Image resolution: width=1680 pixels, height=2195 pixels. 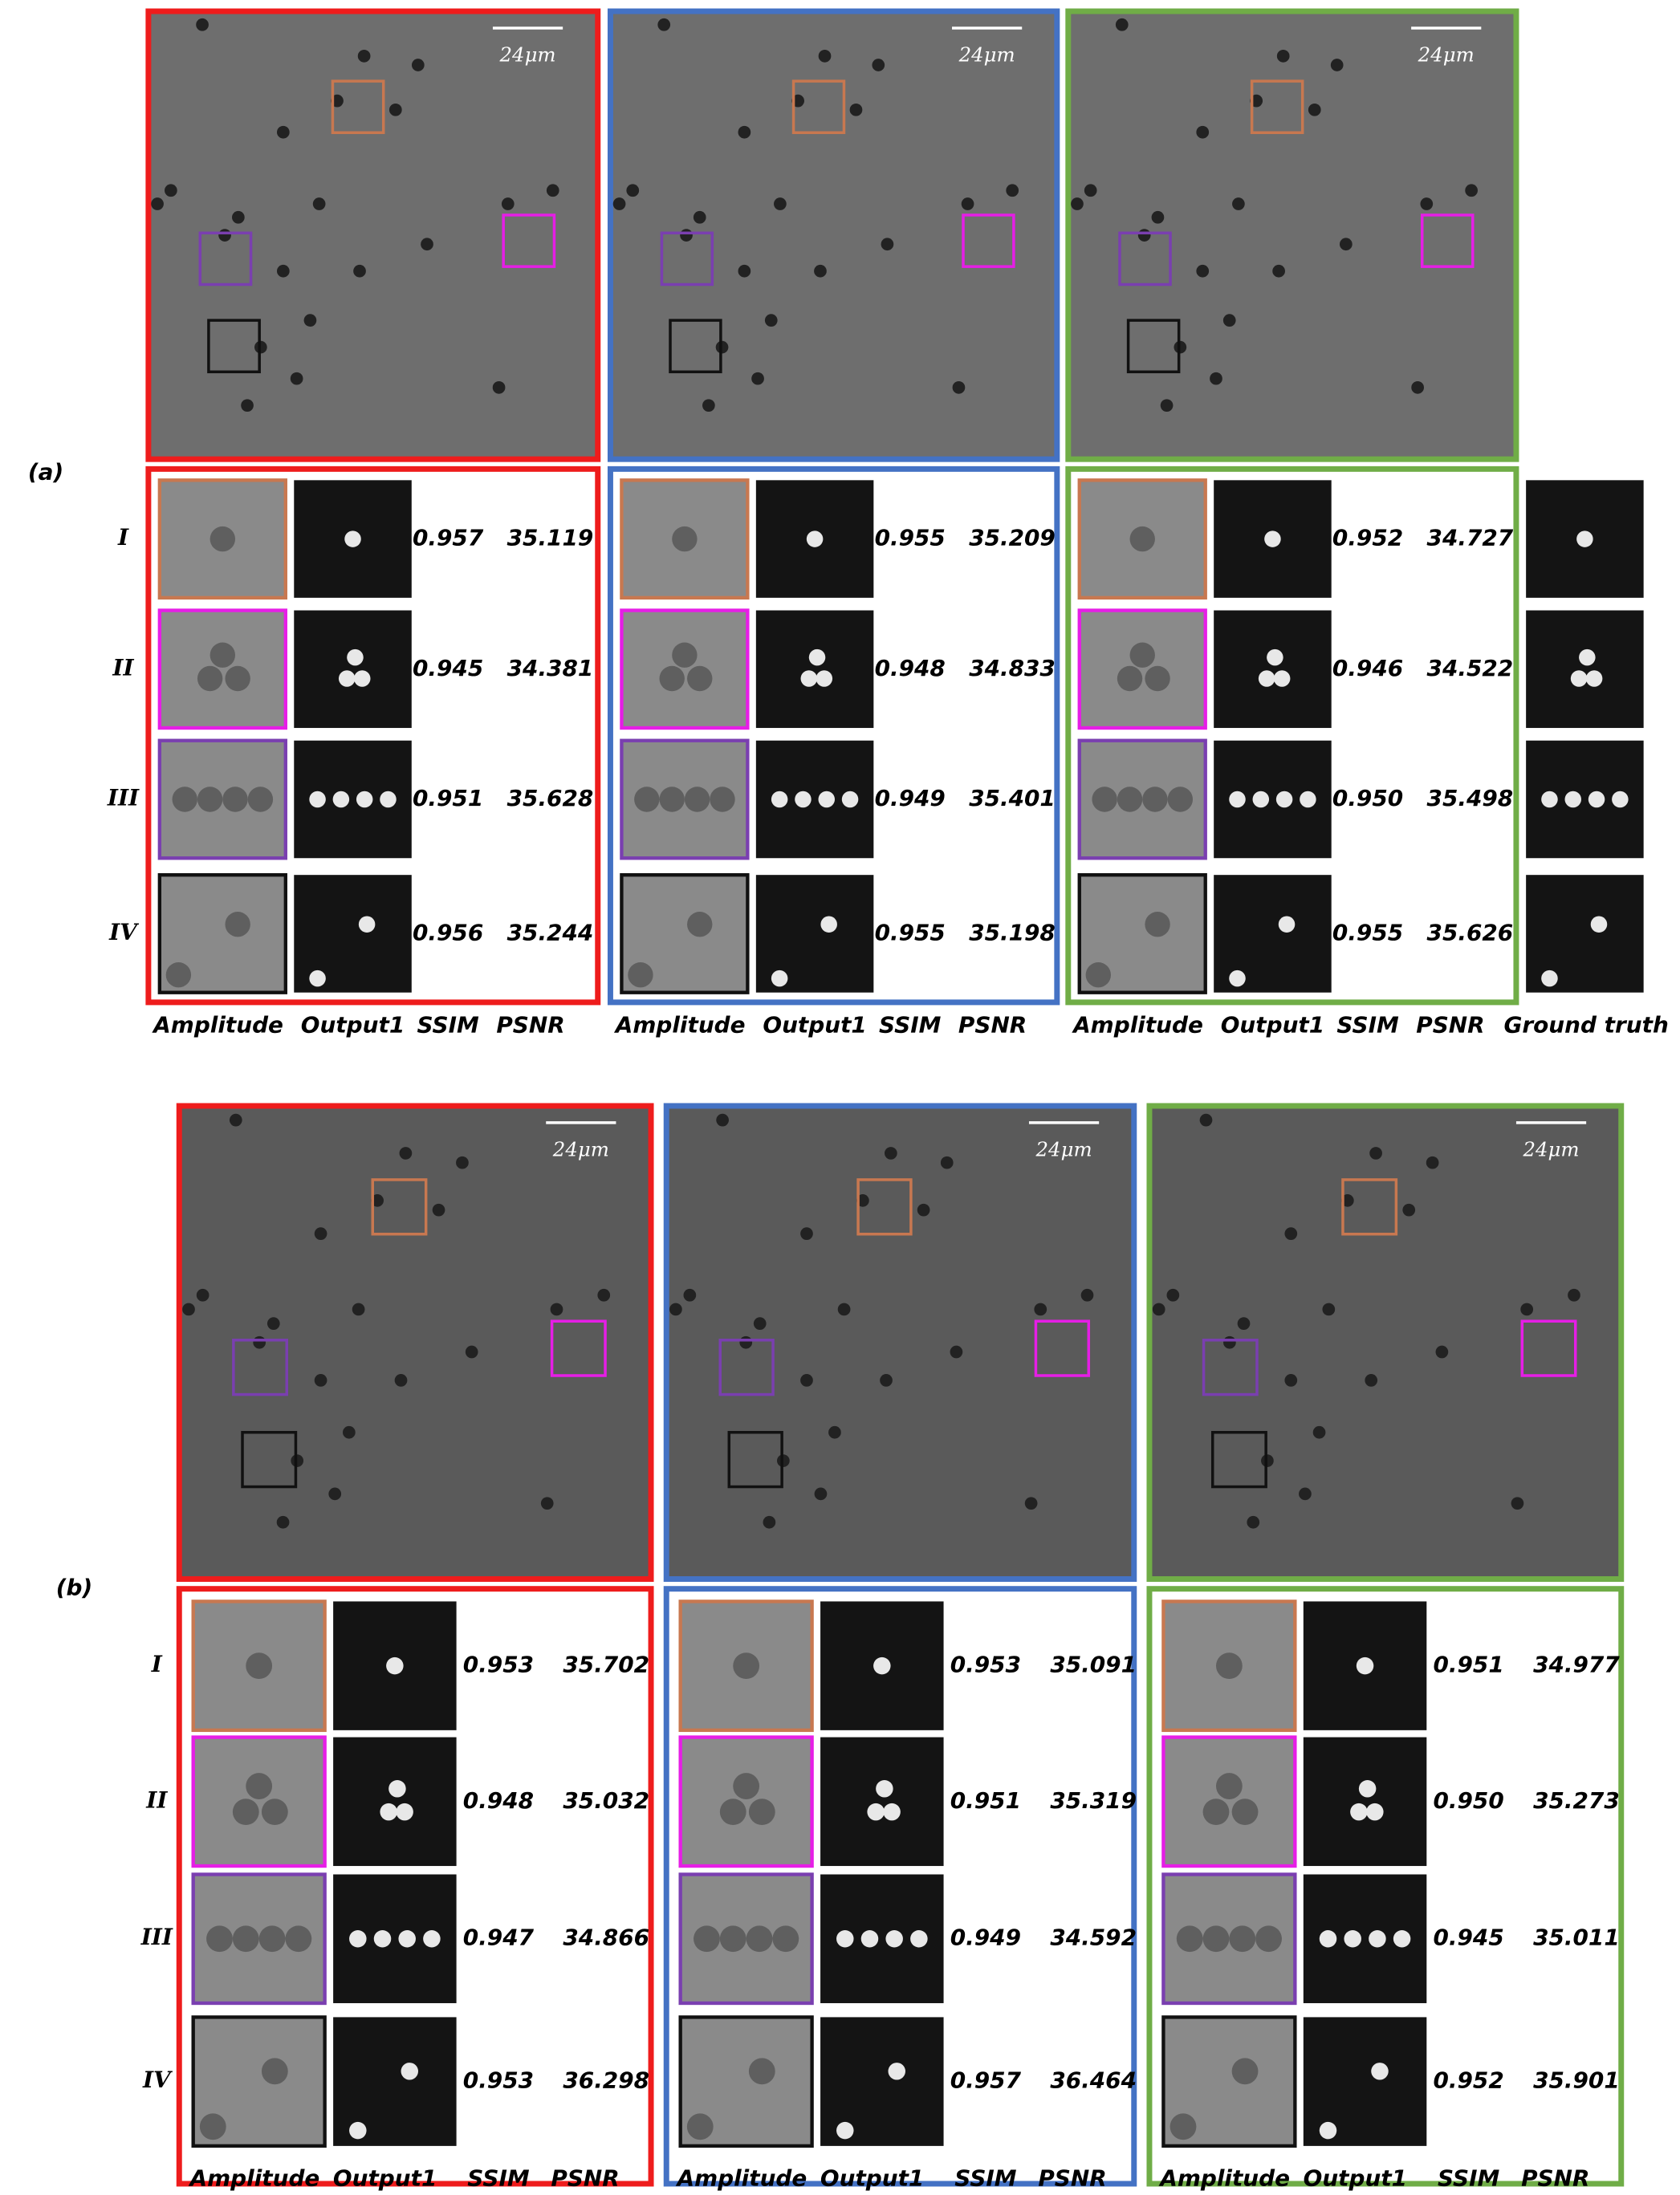 What do you see at coordinates (1012, 538) in the screenshot?
I see `psnr-value: 35.209` at bounding box center [1012, 538].